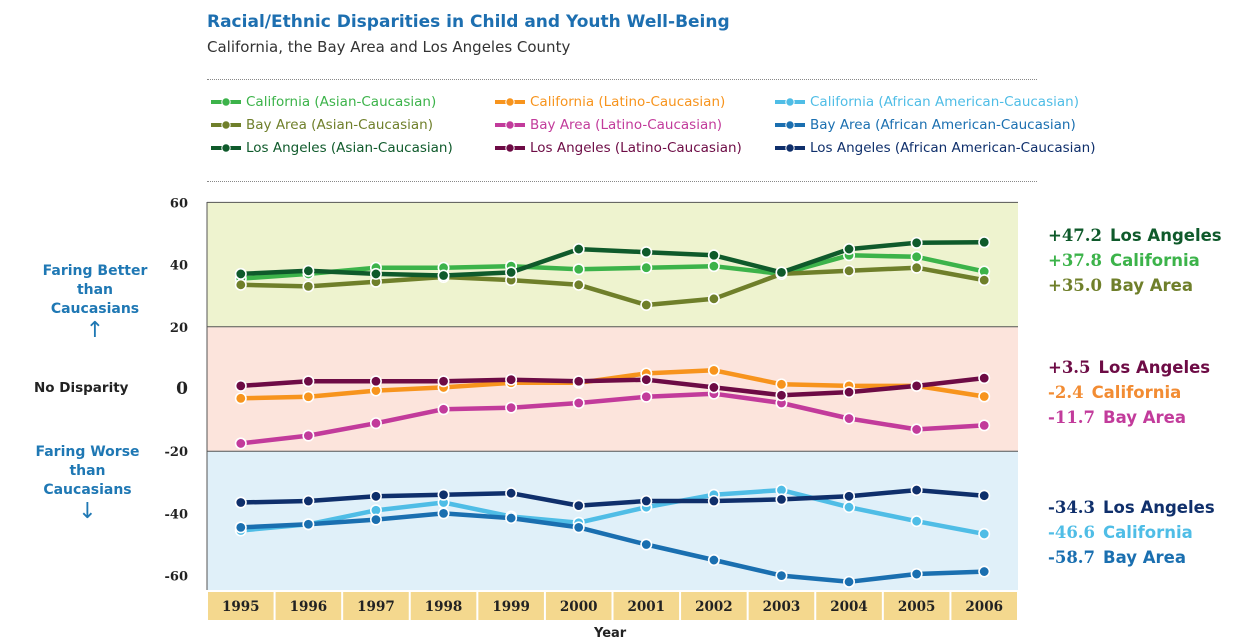 This screenshot has height=644, width=1233. What do you see at coordinates (1075, 235) in the screenshot?
I see `annotation-value: +47.2` at bounding box center [1075, 235].